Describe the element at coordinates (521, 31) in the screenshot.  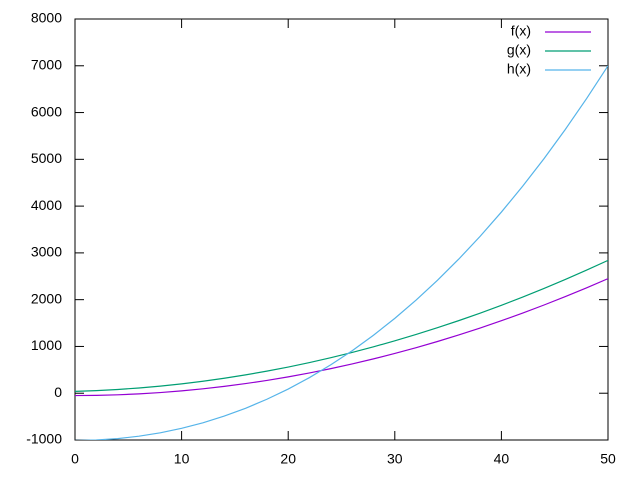
I see `legend-label: f(x)` at that location.